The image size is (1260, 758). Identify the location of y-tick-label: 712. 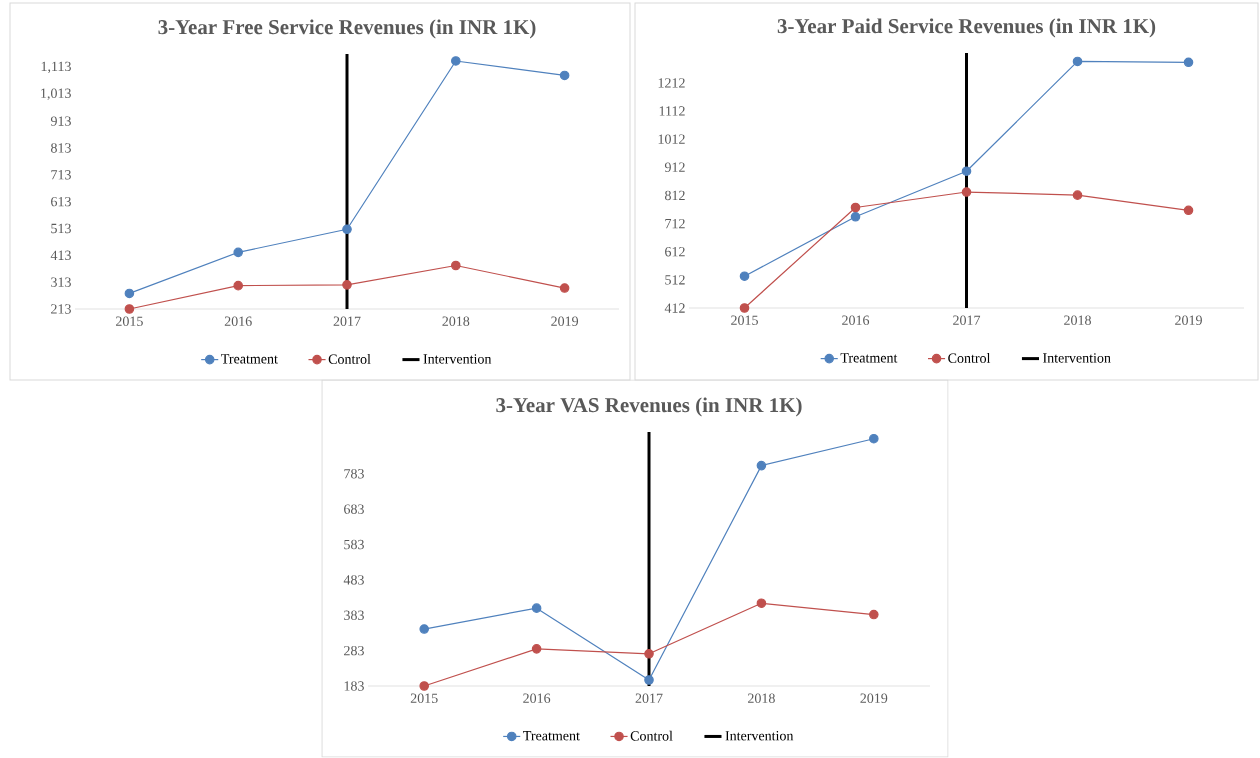
(675, 224).